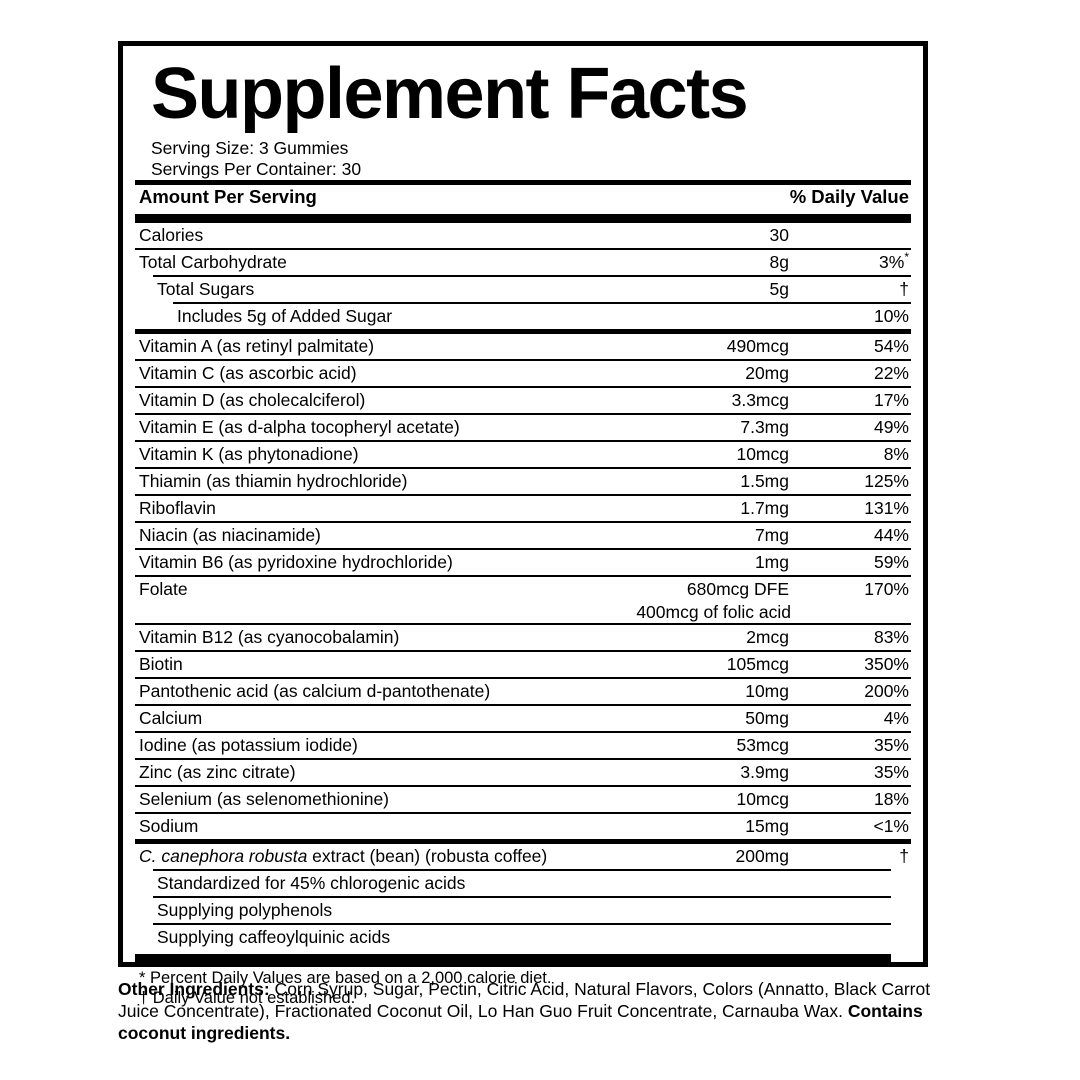  I want to click on asterisk-mark: *, so click(906, 257).